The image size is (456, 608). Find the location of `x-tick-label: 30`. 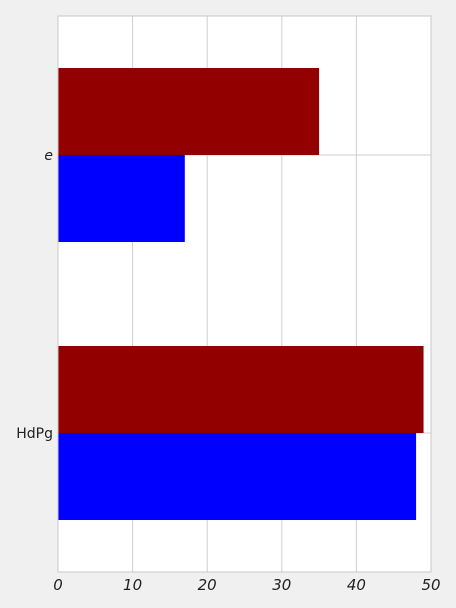

x-tick-label: 30 is located at coordinates (281, 585).